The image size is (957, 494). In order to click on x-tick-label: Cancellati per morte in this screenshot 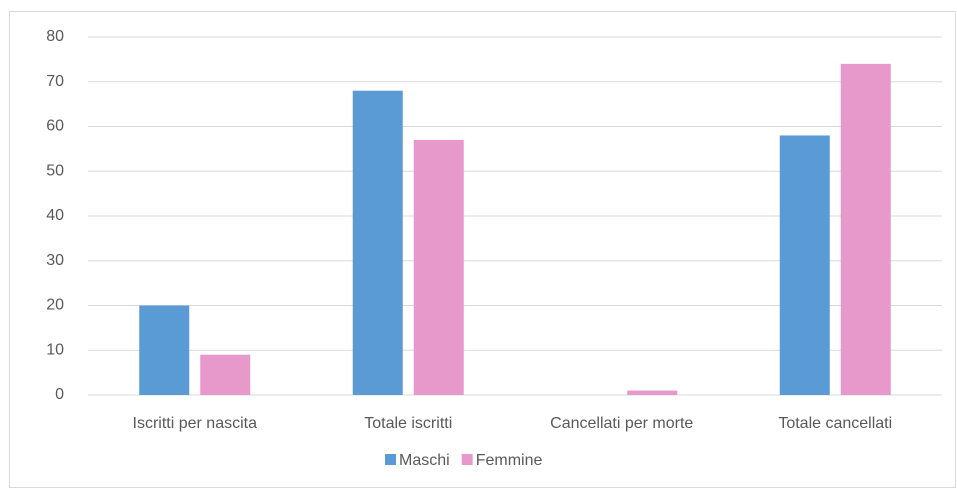, I will do `click(621, 423)`.